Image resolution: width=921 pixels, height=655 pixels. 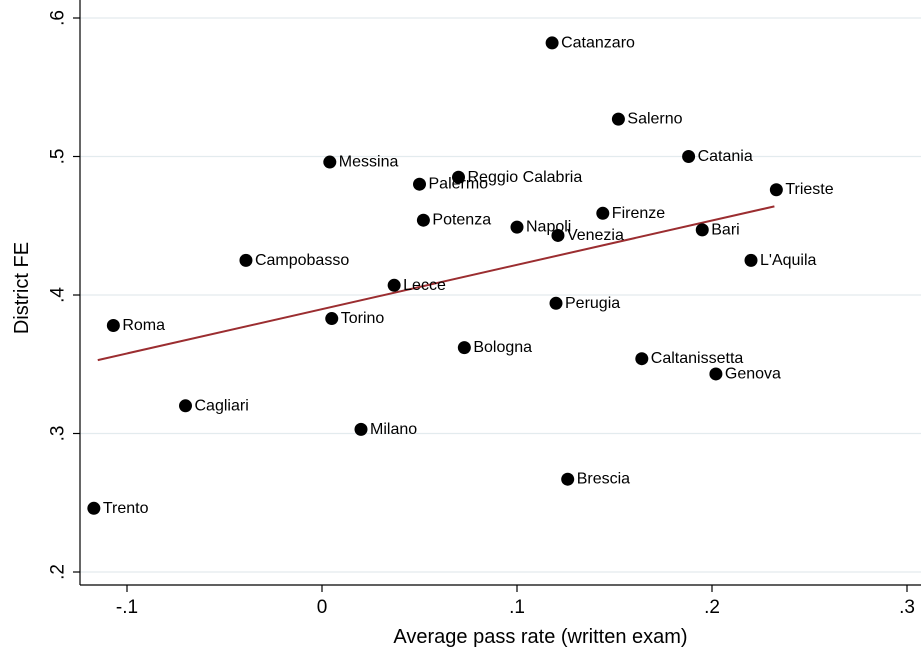 I want to click on point-label: Cagliari, so click(x=222, y=405).